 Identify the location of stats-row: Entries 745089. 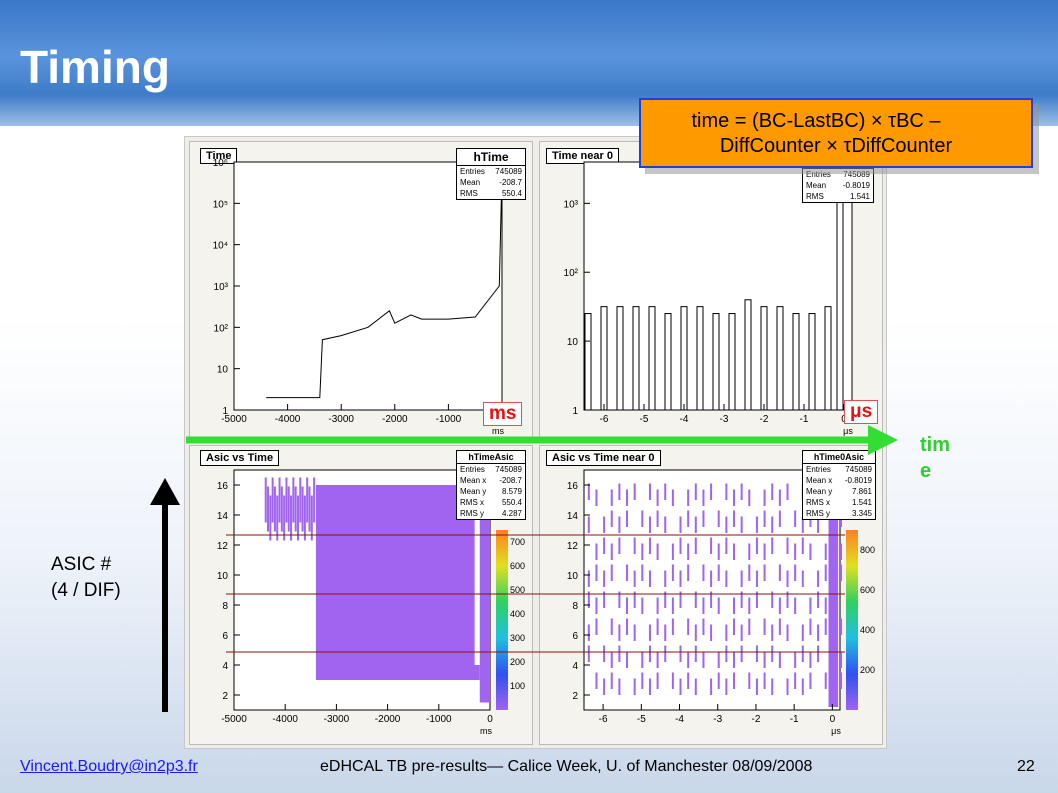
(838, 174).